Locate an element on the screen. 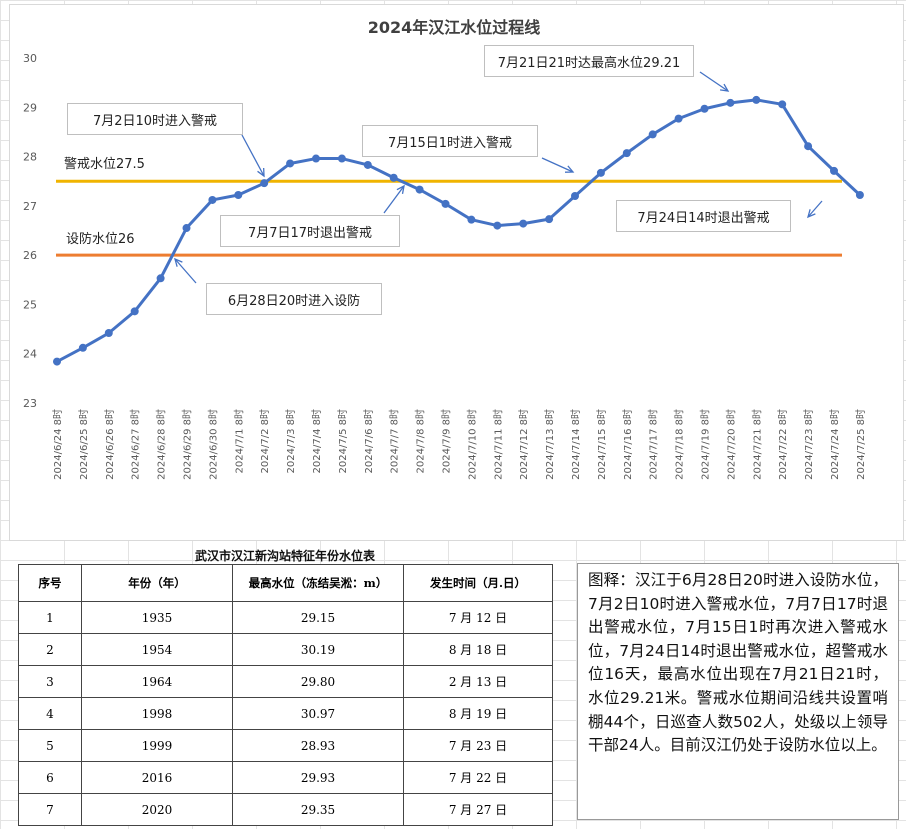  cell-year: 1998 is located at coordinates (157, 713).